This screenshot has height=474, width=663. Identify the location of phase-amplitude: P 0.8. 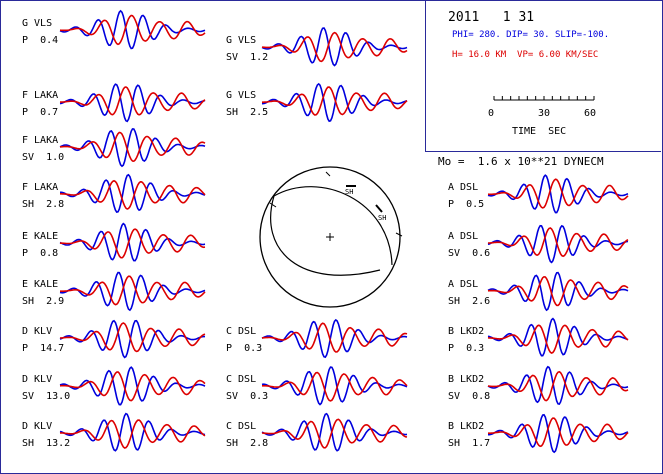
(40, 253).